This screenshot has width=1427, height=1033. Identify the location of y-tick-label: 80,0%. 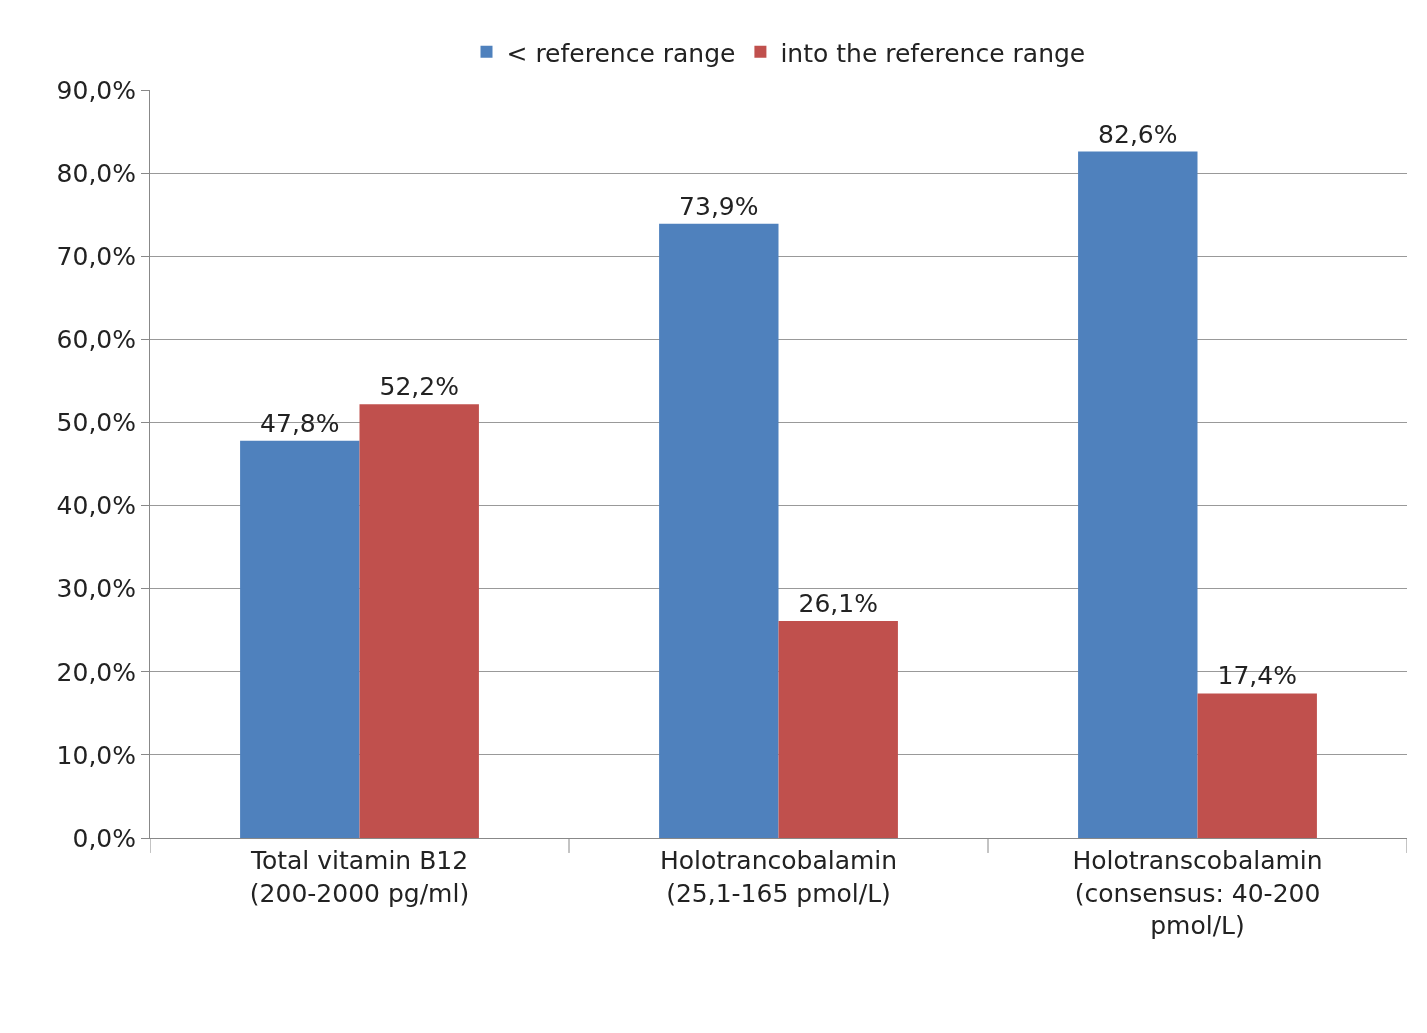
(96, 173).